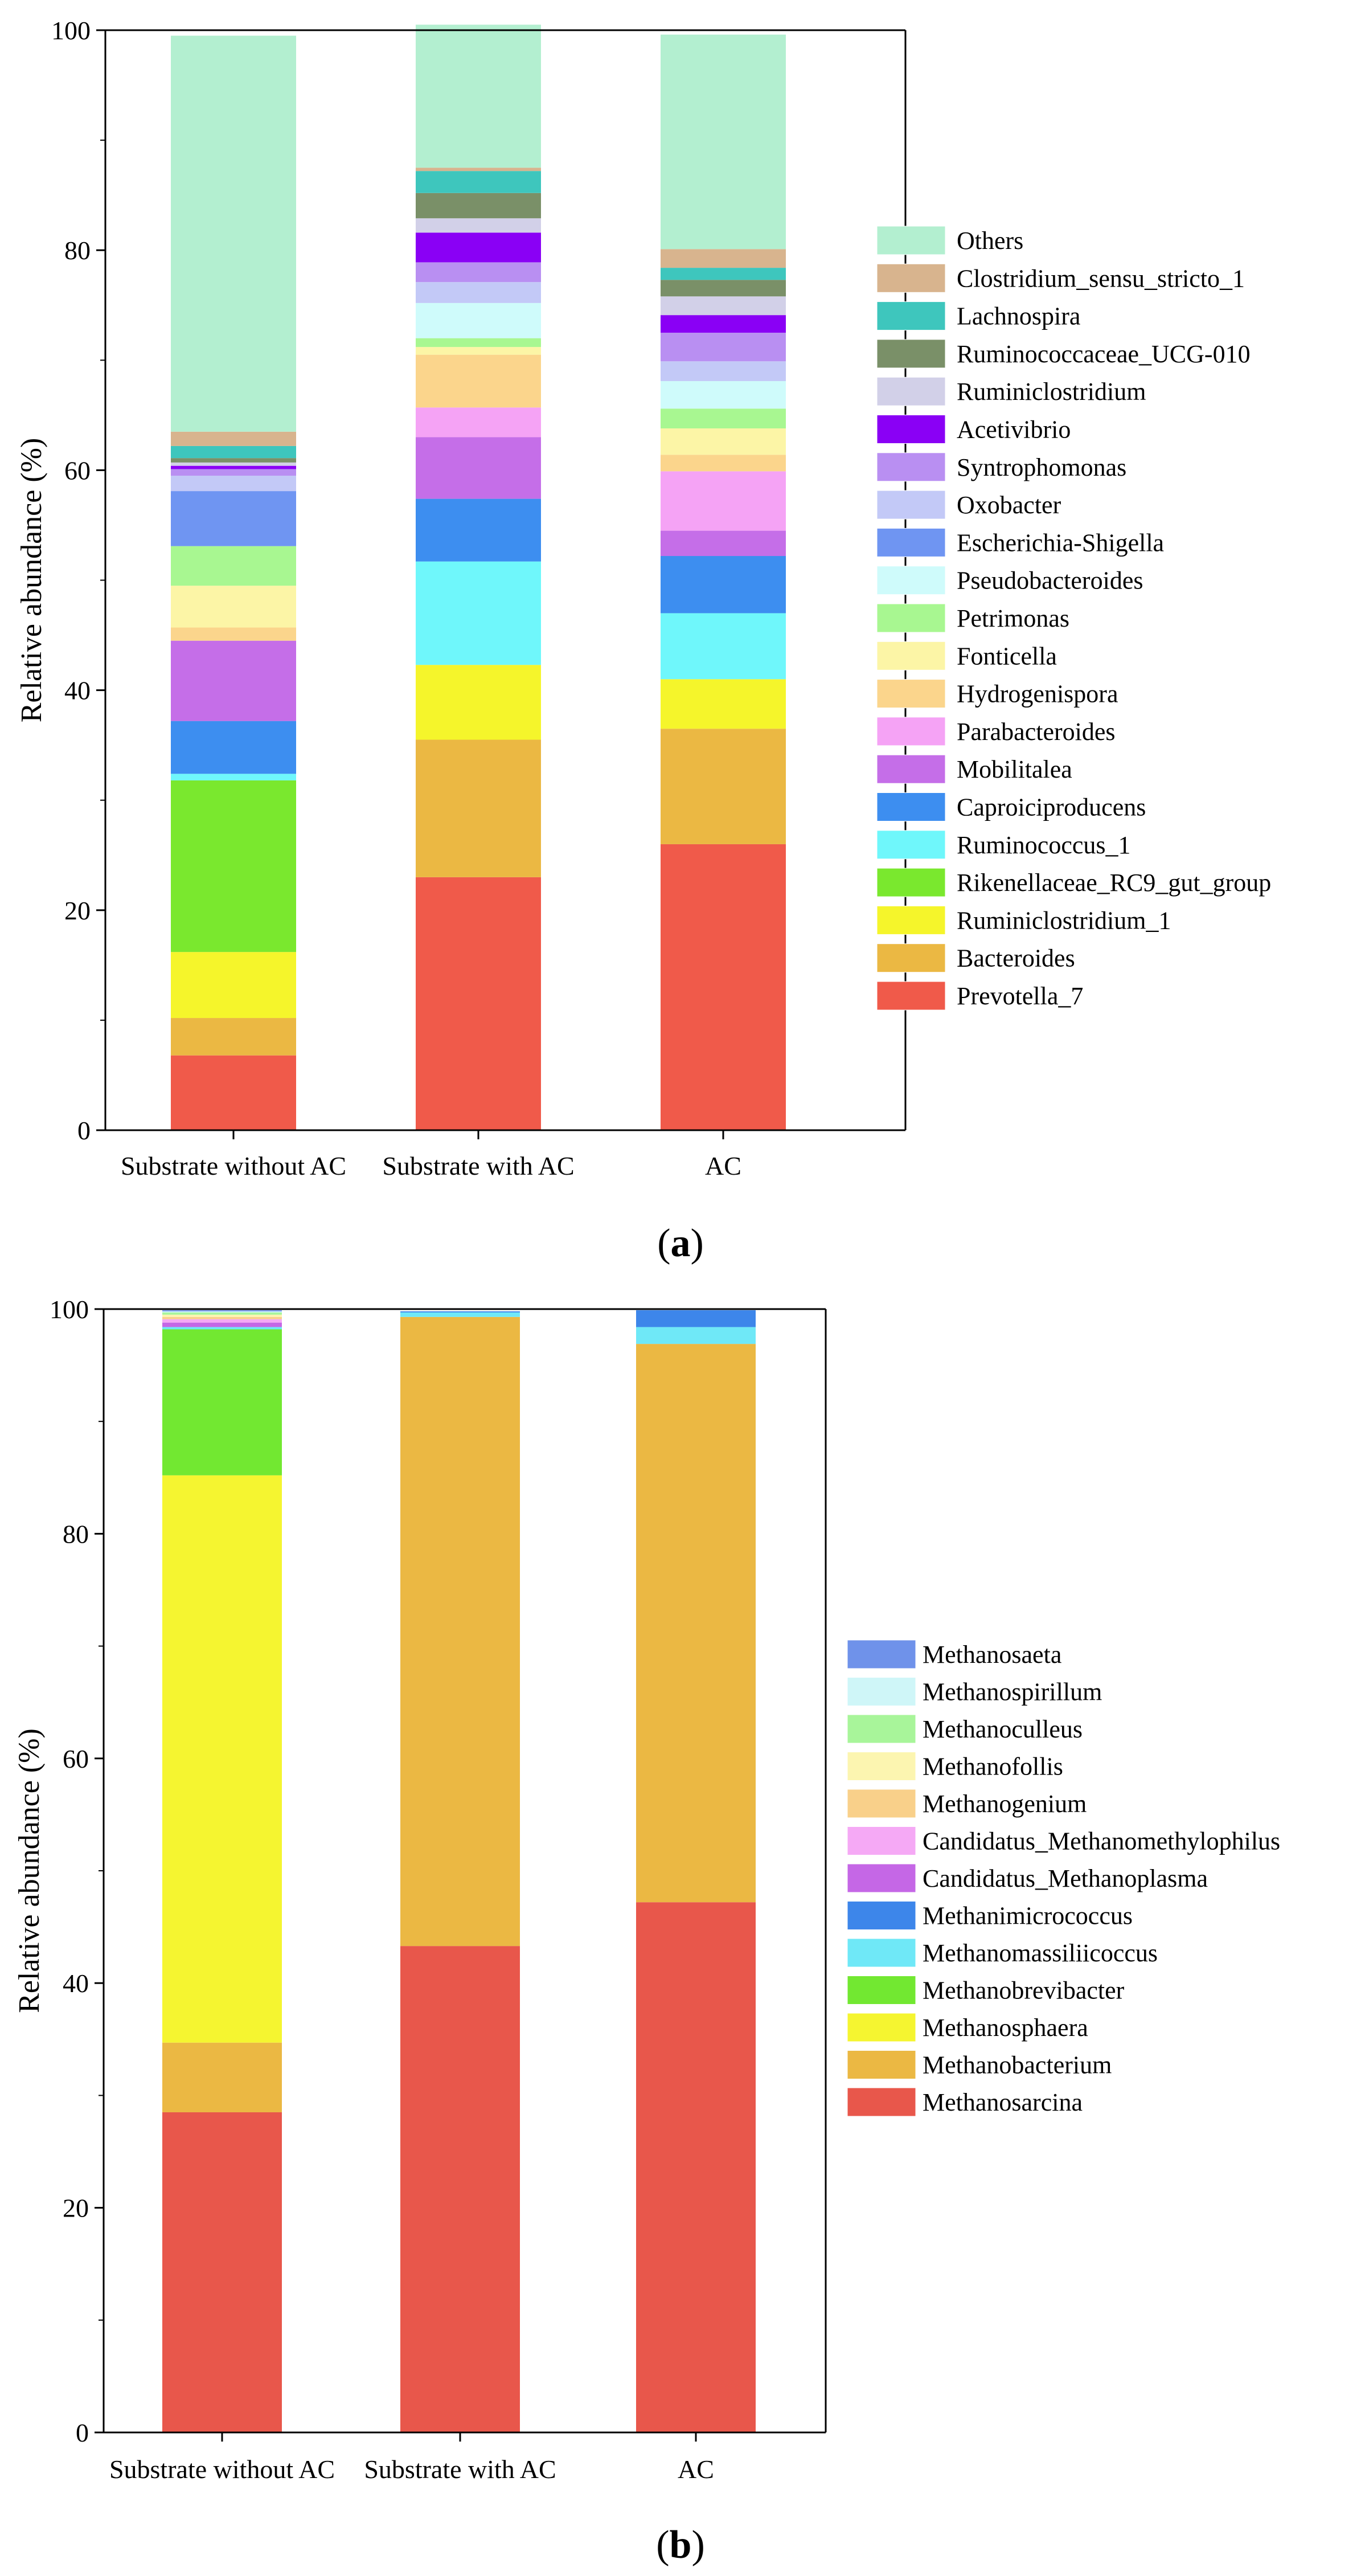 Image resolution: width=1361 pixels, height=2576 pixels. What do you see at coordinates (1014, 430) in the screenshot?
I see `legend-label-acetivibrio: Acetivibrio` at bounding box center [1014, 430].